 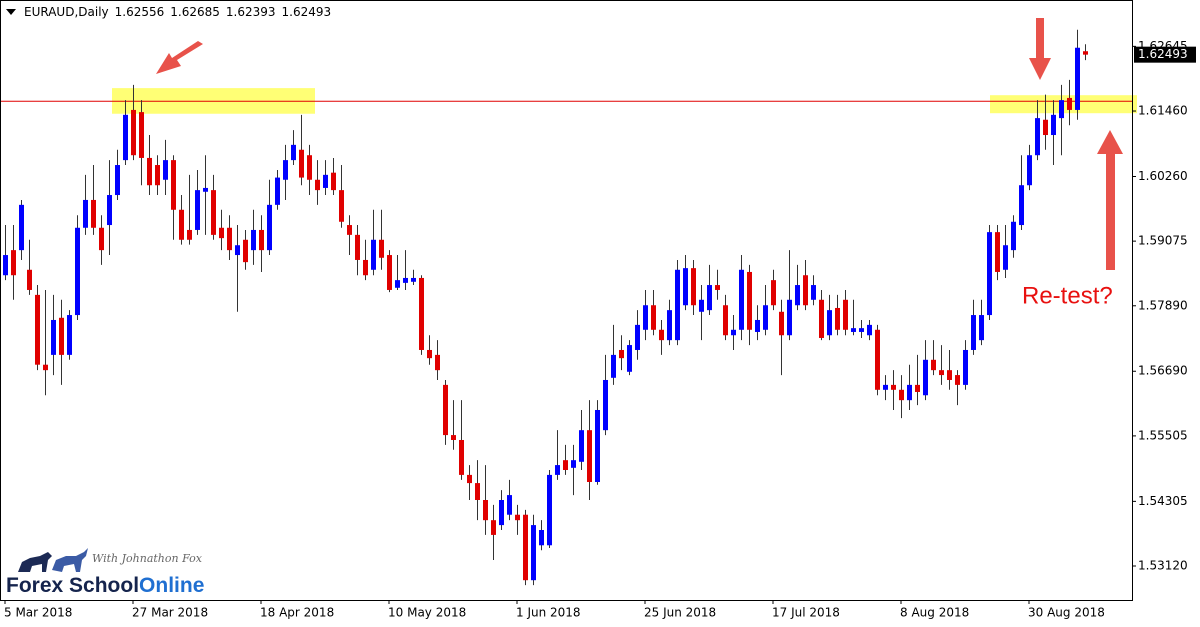 I want to click on logo-tagline: With Johnathon Fox, so click(x=147, y=558).